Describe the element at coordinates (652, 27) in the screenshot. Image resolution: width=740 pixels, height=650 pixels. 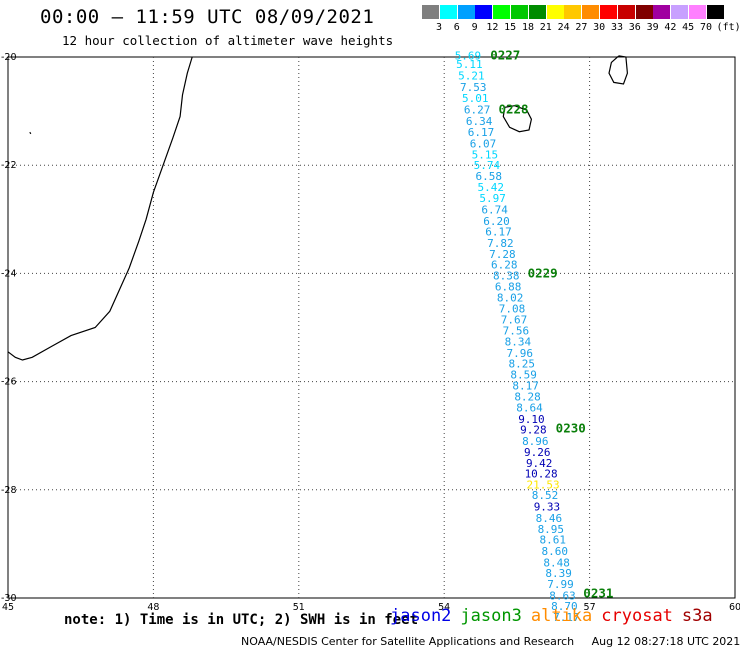
I see `legend-label: 39` at that location.